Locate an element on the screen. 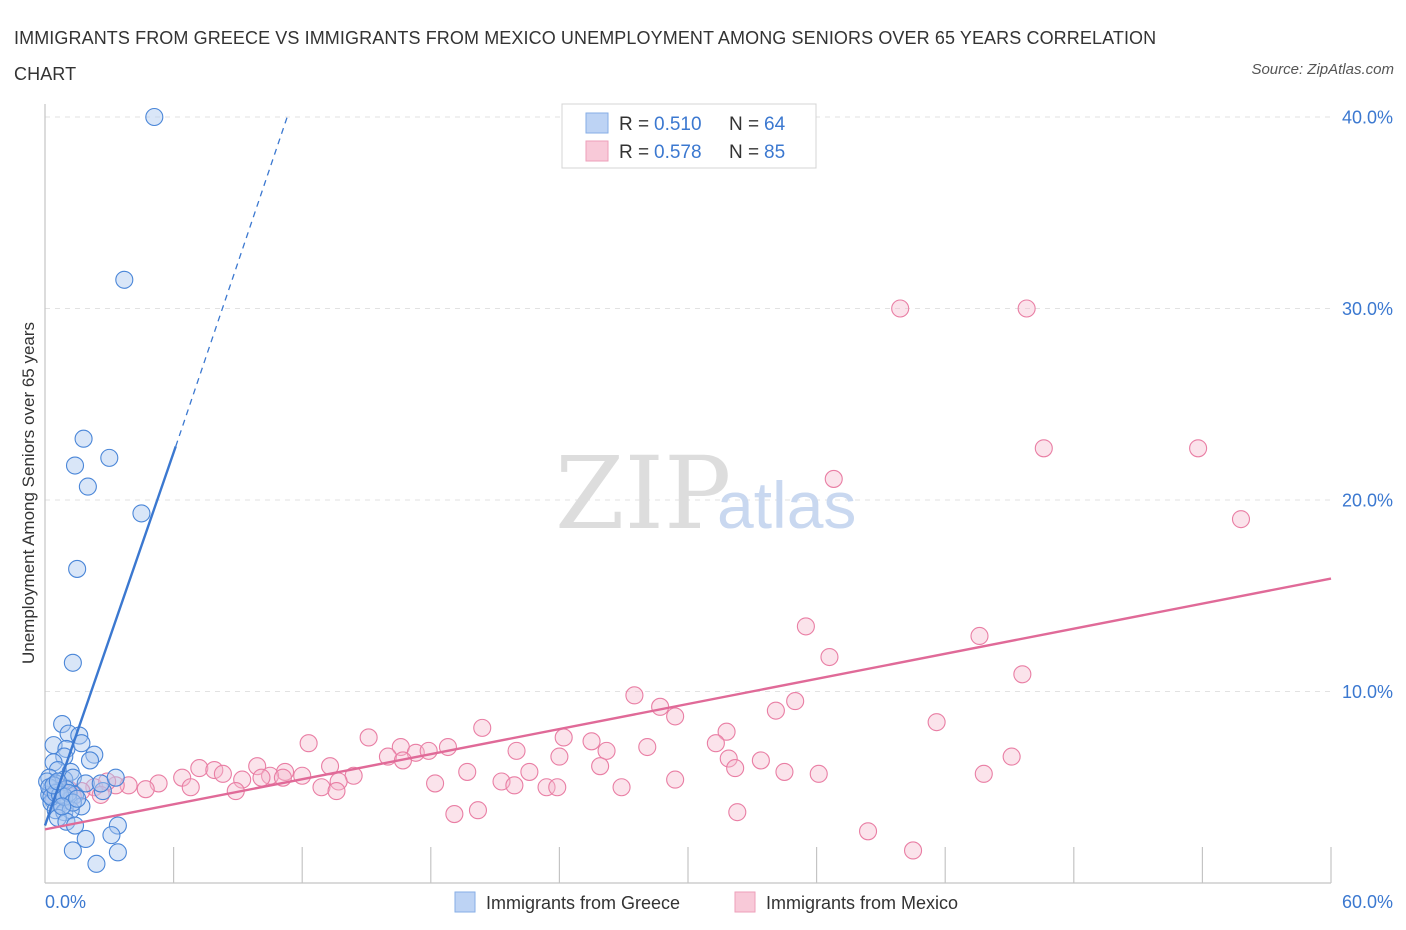  legend-r-label-greece: R = is located at coordinates (634, 124).